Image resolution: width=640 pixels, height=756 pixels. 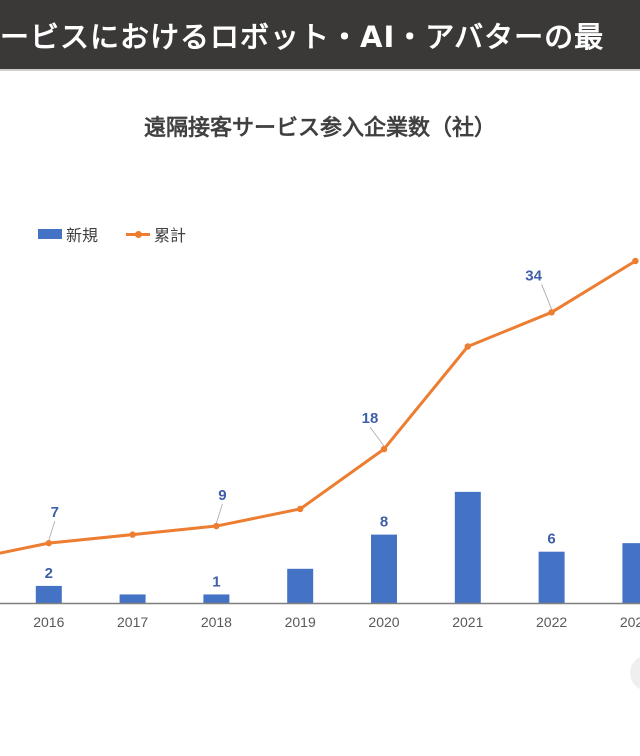 I want to click on article-header: ービスにおけるロボット・AI・アバターの最, so click(x=320, y=35).